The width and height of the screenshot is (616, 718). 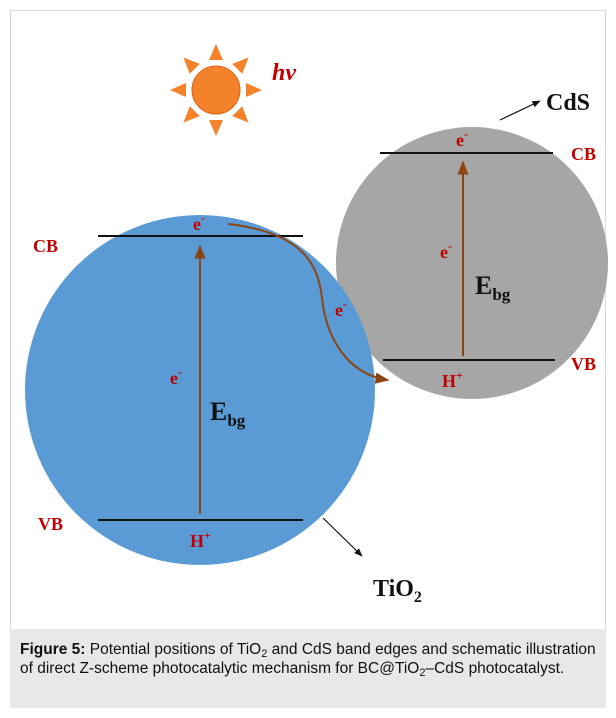 I want to click on cds-mid-electron: e-, so click(x=446, y=250).